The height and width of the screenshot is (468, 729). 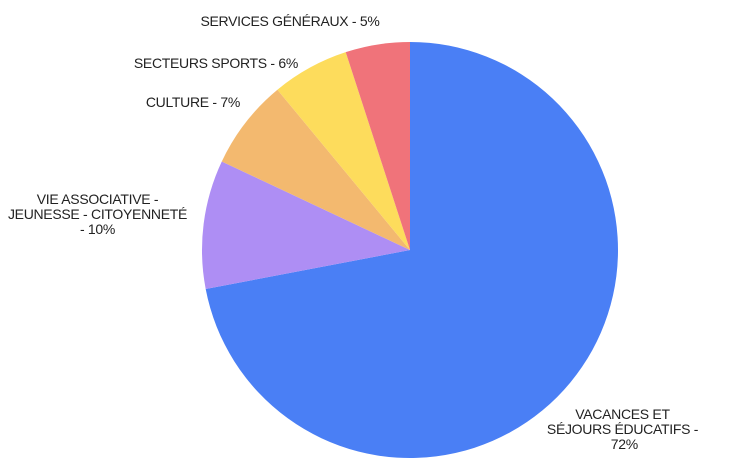 I want to click on slice-label: CULTURE - 7%, so click(x=150, y=102).